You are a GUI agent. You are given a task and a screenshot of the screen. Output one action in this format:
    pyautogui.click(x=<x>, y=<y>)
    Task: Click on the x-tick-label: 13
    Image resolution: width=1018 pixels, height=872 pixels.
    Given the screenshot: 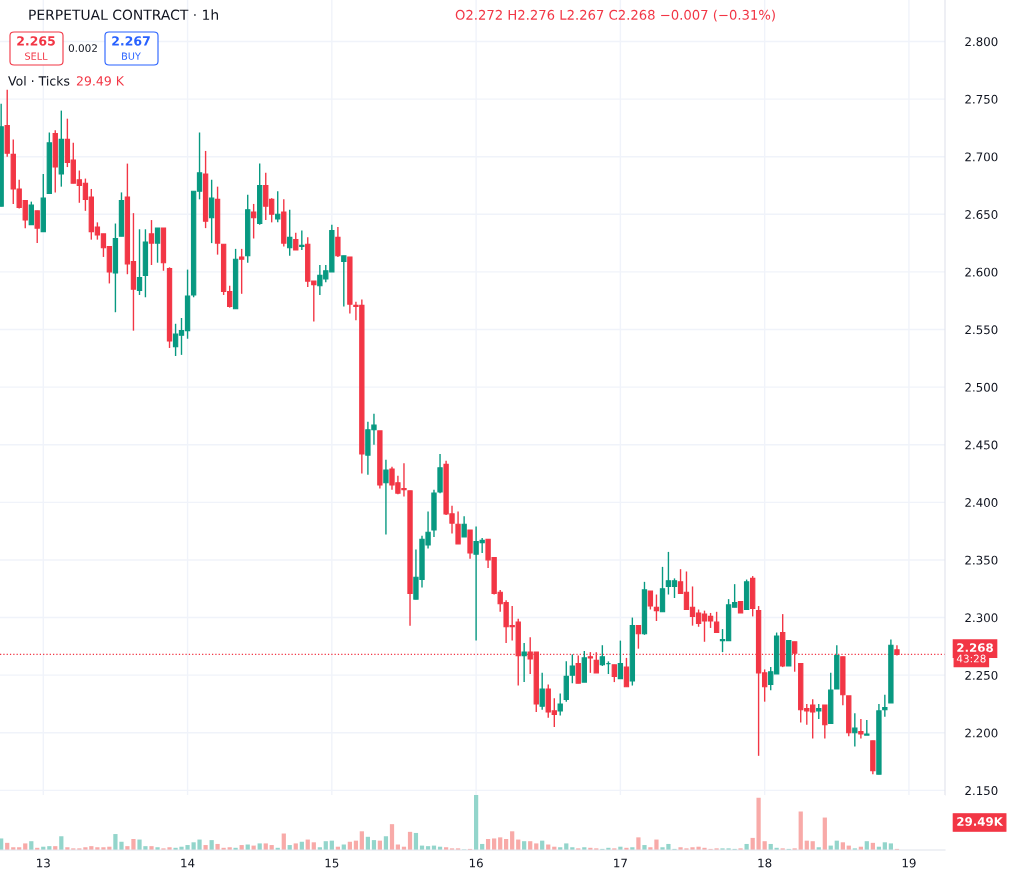 What is the action you would take?
    pyautogui.click(x=43, y=863)
    